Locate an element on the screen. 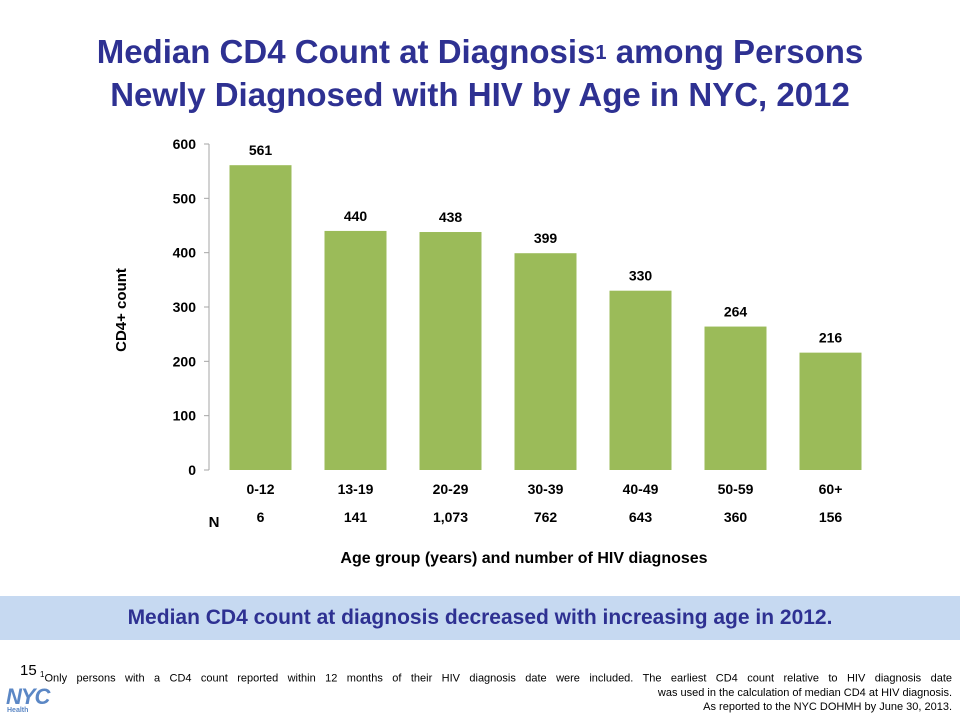 The width and height of the screenshot is (960, 720). data-label: 264 is located at coordinates (736, 312).